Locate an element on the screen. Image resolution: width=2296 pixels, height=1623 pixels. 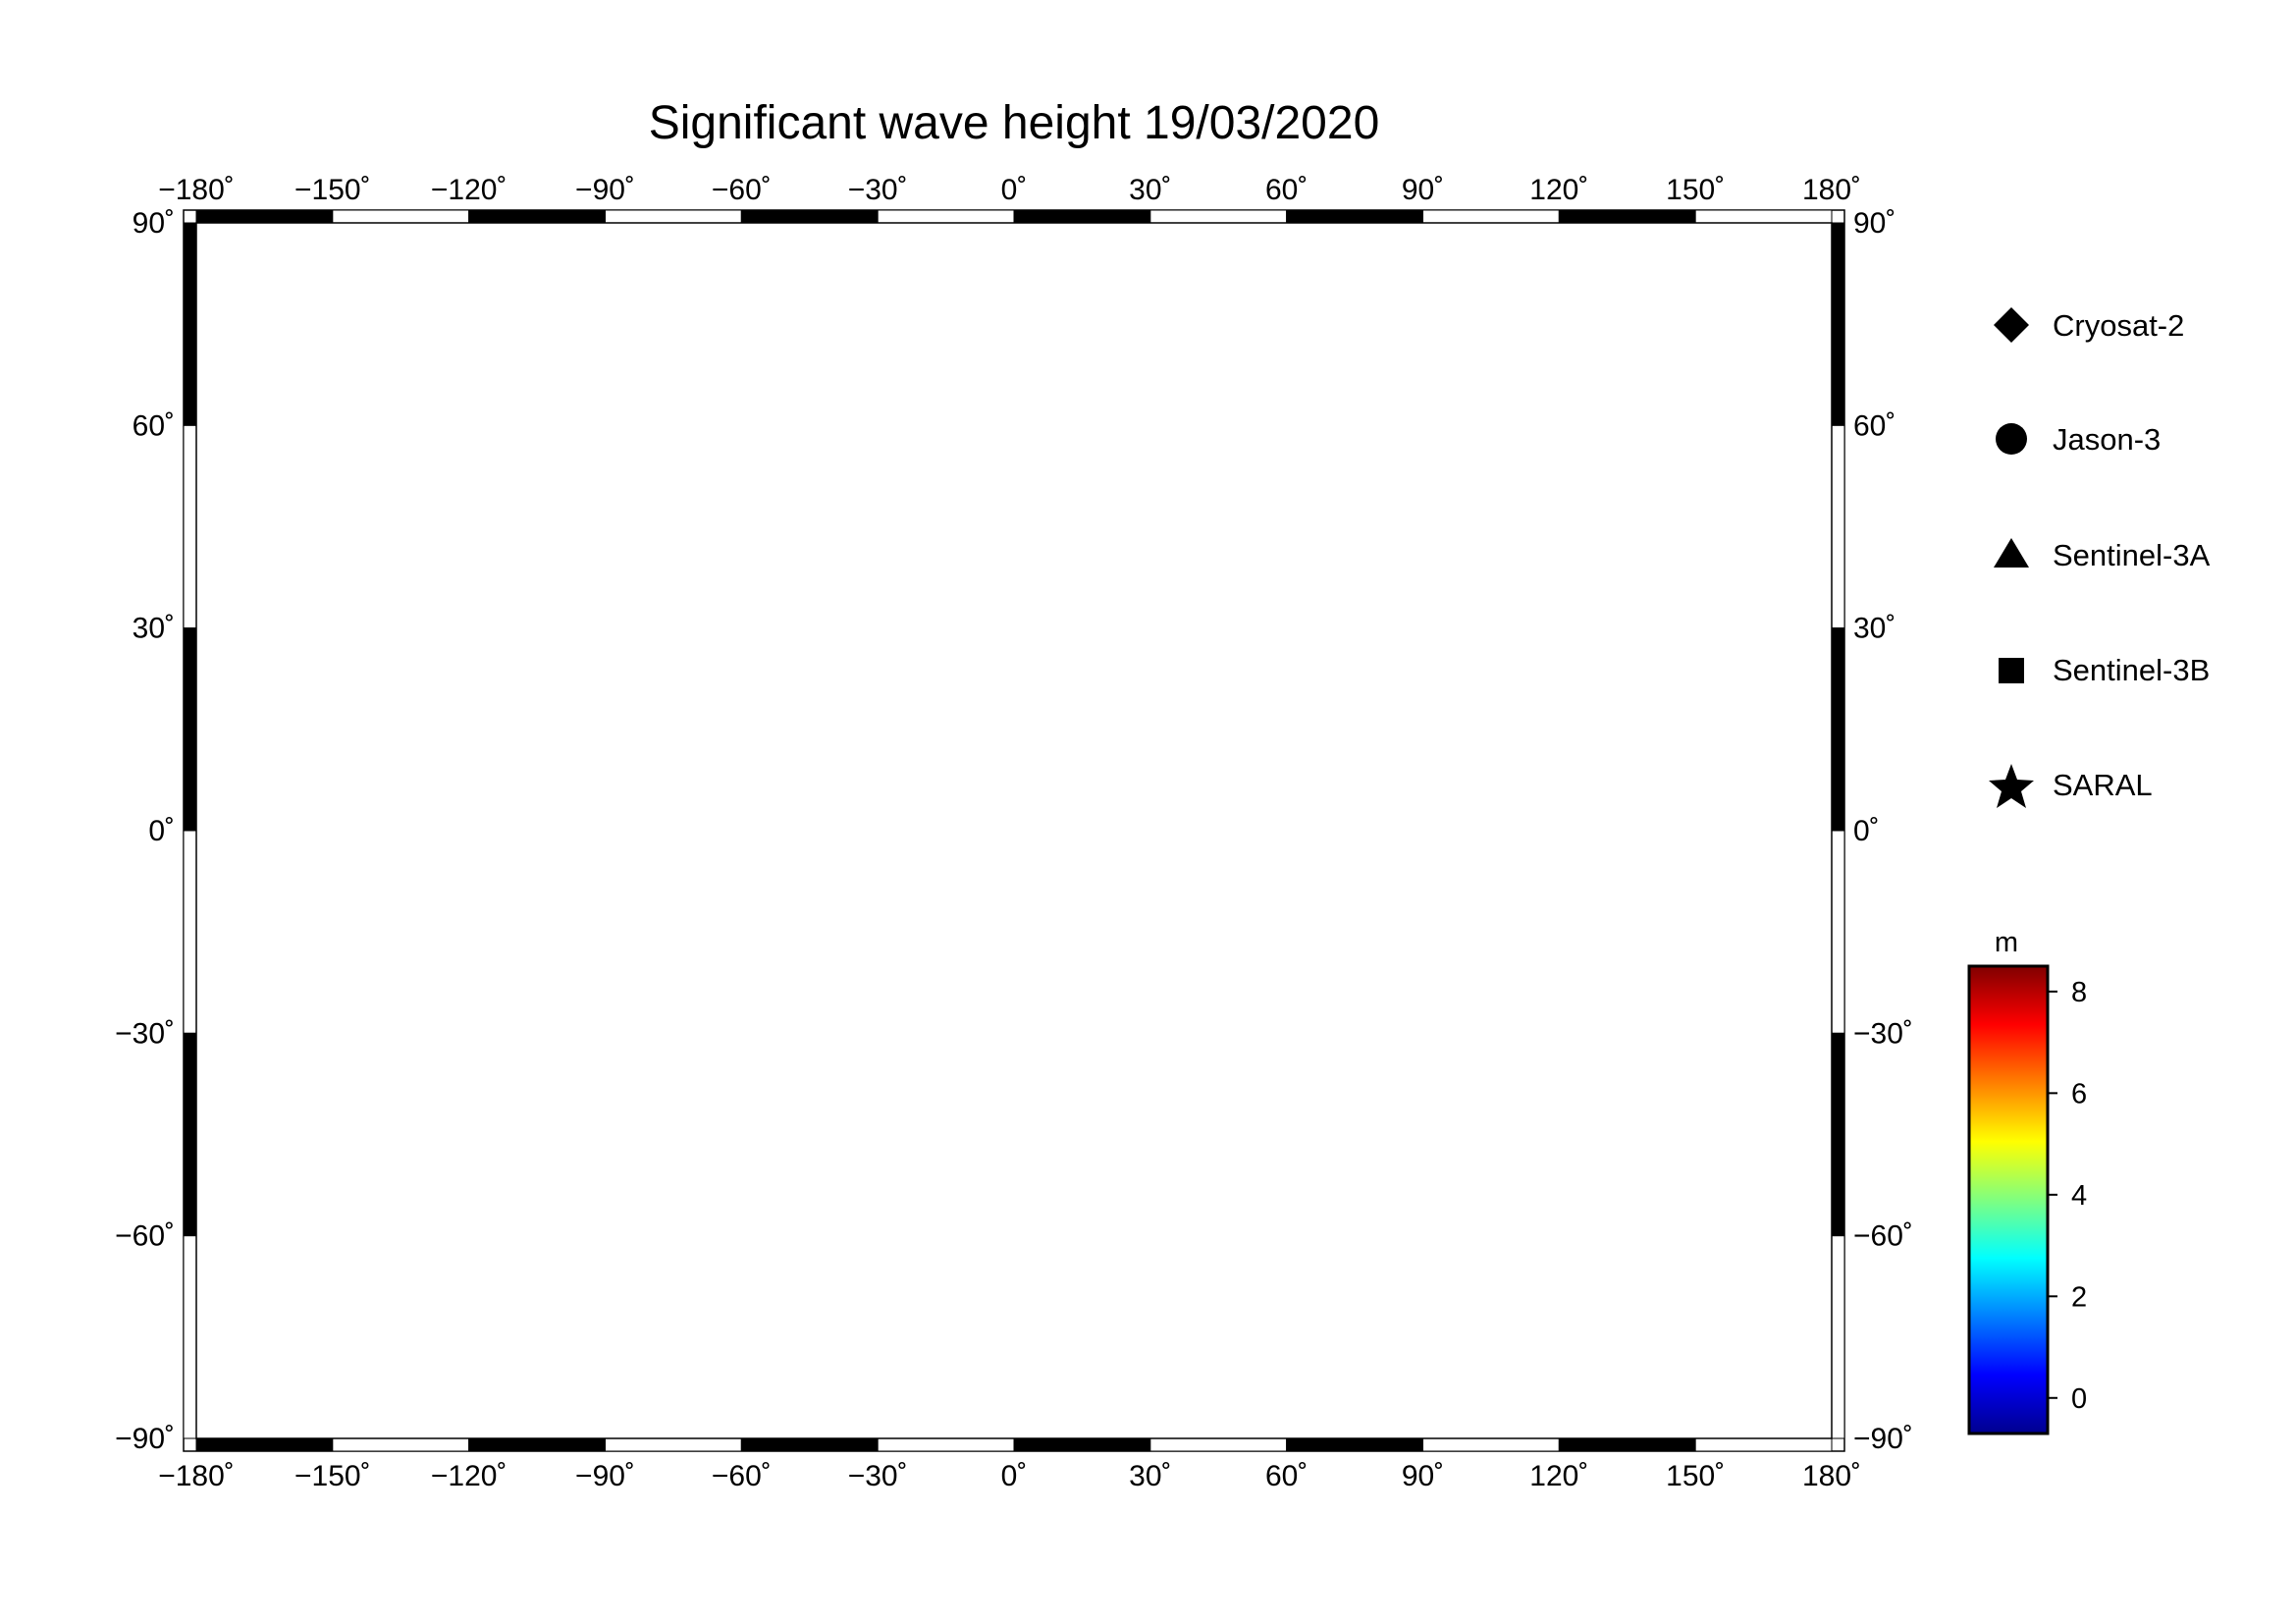
colorbar-tick-label: 0 is located at coordinates (2079, 1399).